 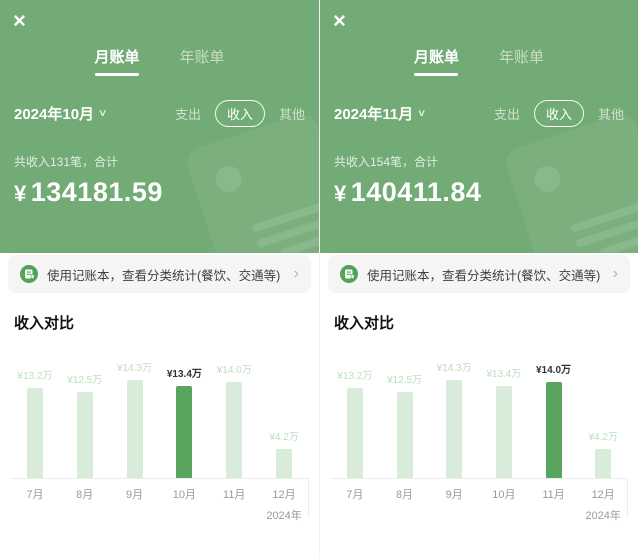 What do you see at coordinates (102, 113) in the screenshot?
I see `chevron-down-icon: ∨` at bounding box center [102, 113].